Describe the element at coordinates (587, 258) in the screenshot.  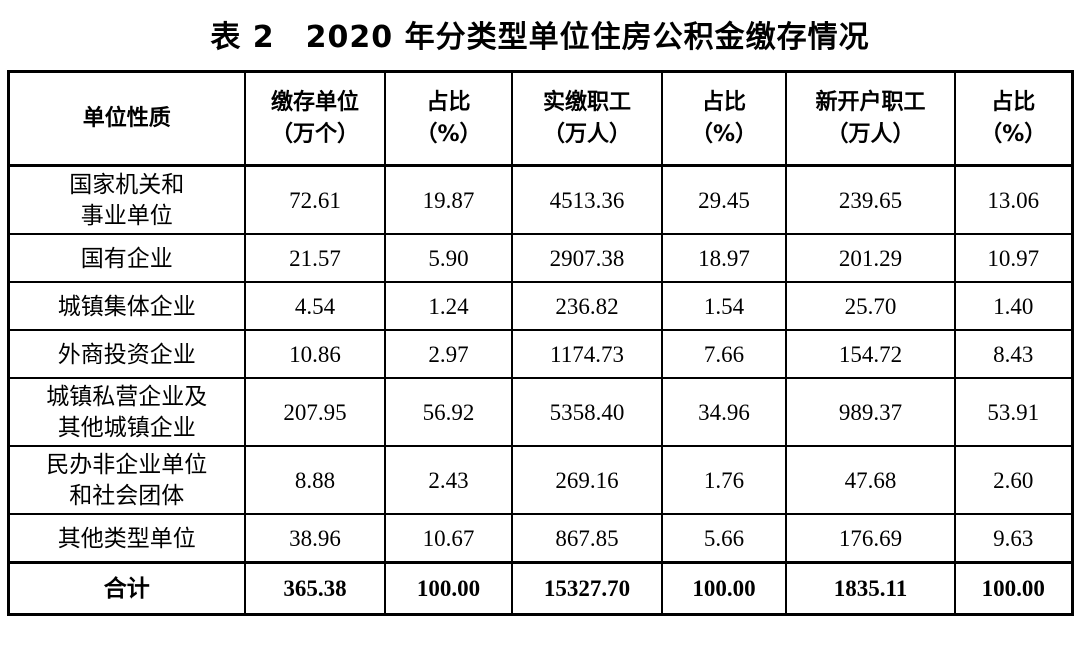
I see `table-cell: 2907.38` at that location.